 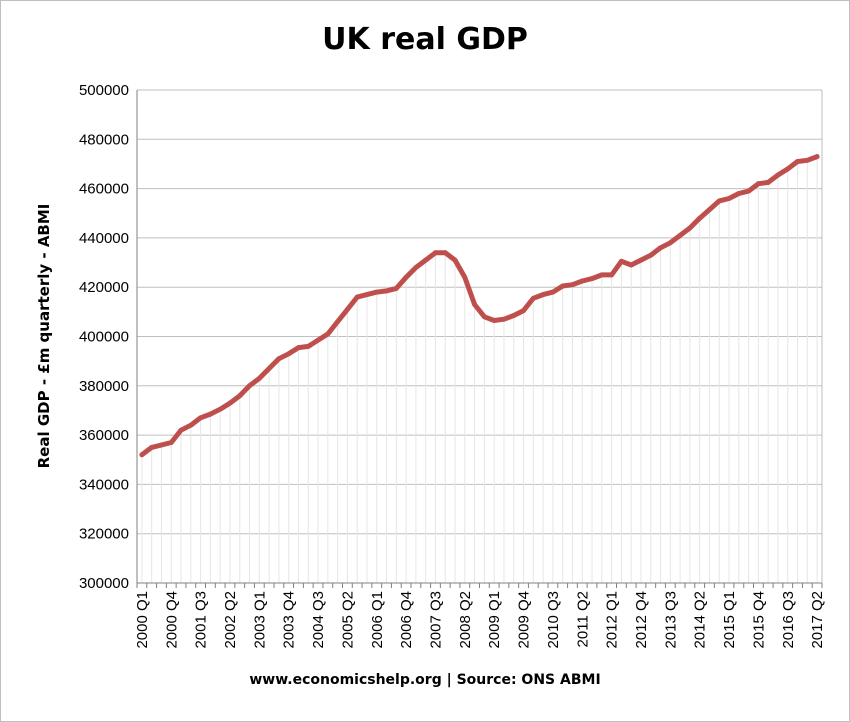 I want to click on x-tick-label: 2007 Q3, so click(x=435, y=620).